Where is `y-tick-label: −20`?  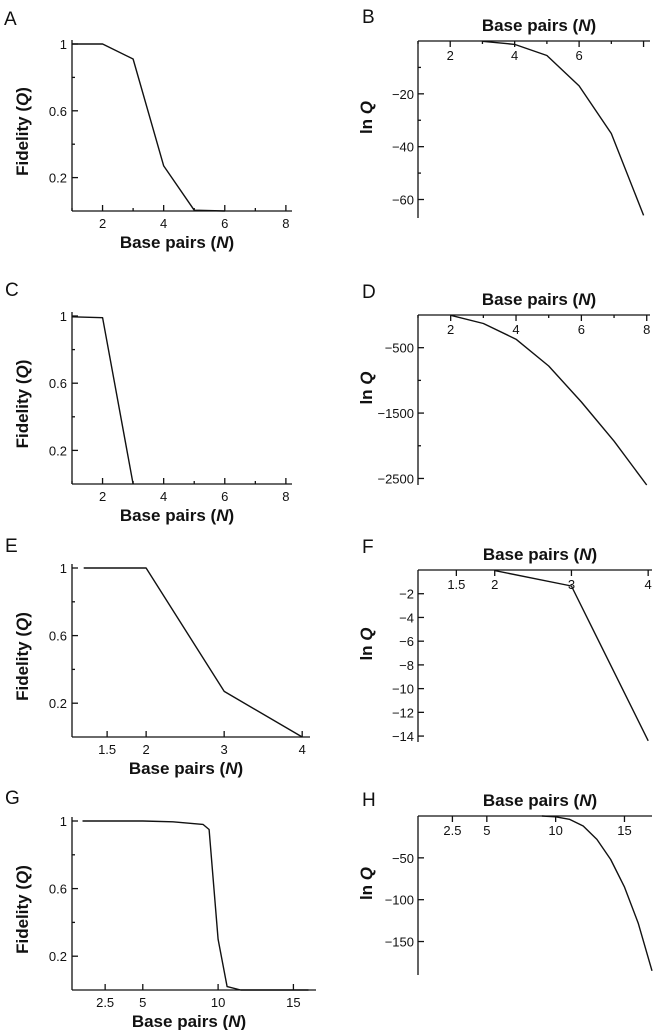 y-tick-label: −20 is located at coordinates (403, 94).